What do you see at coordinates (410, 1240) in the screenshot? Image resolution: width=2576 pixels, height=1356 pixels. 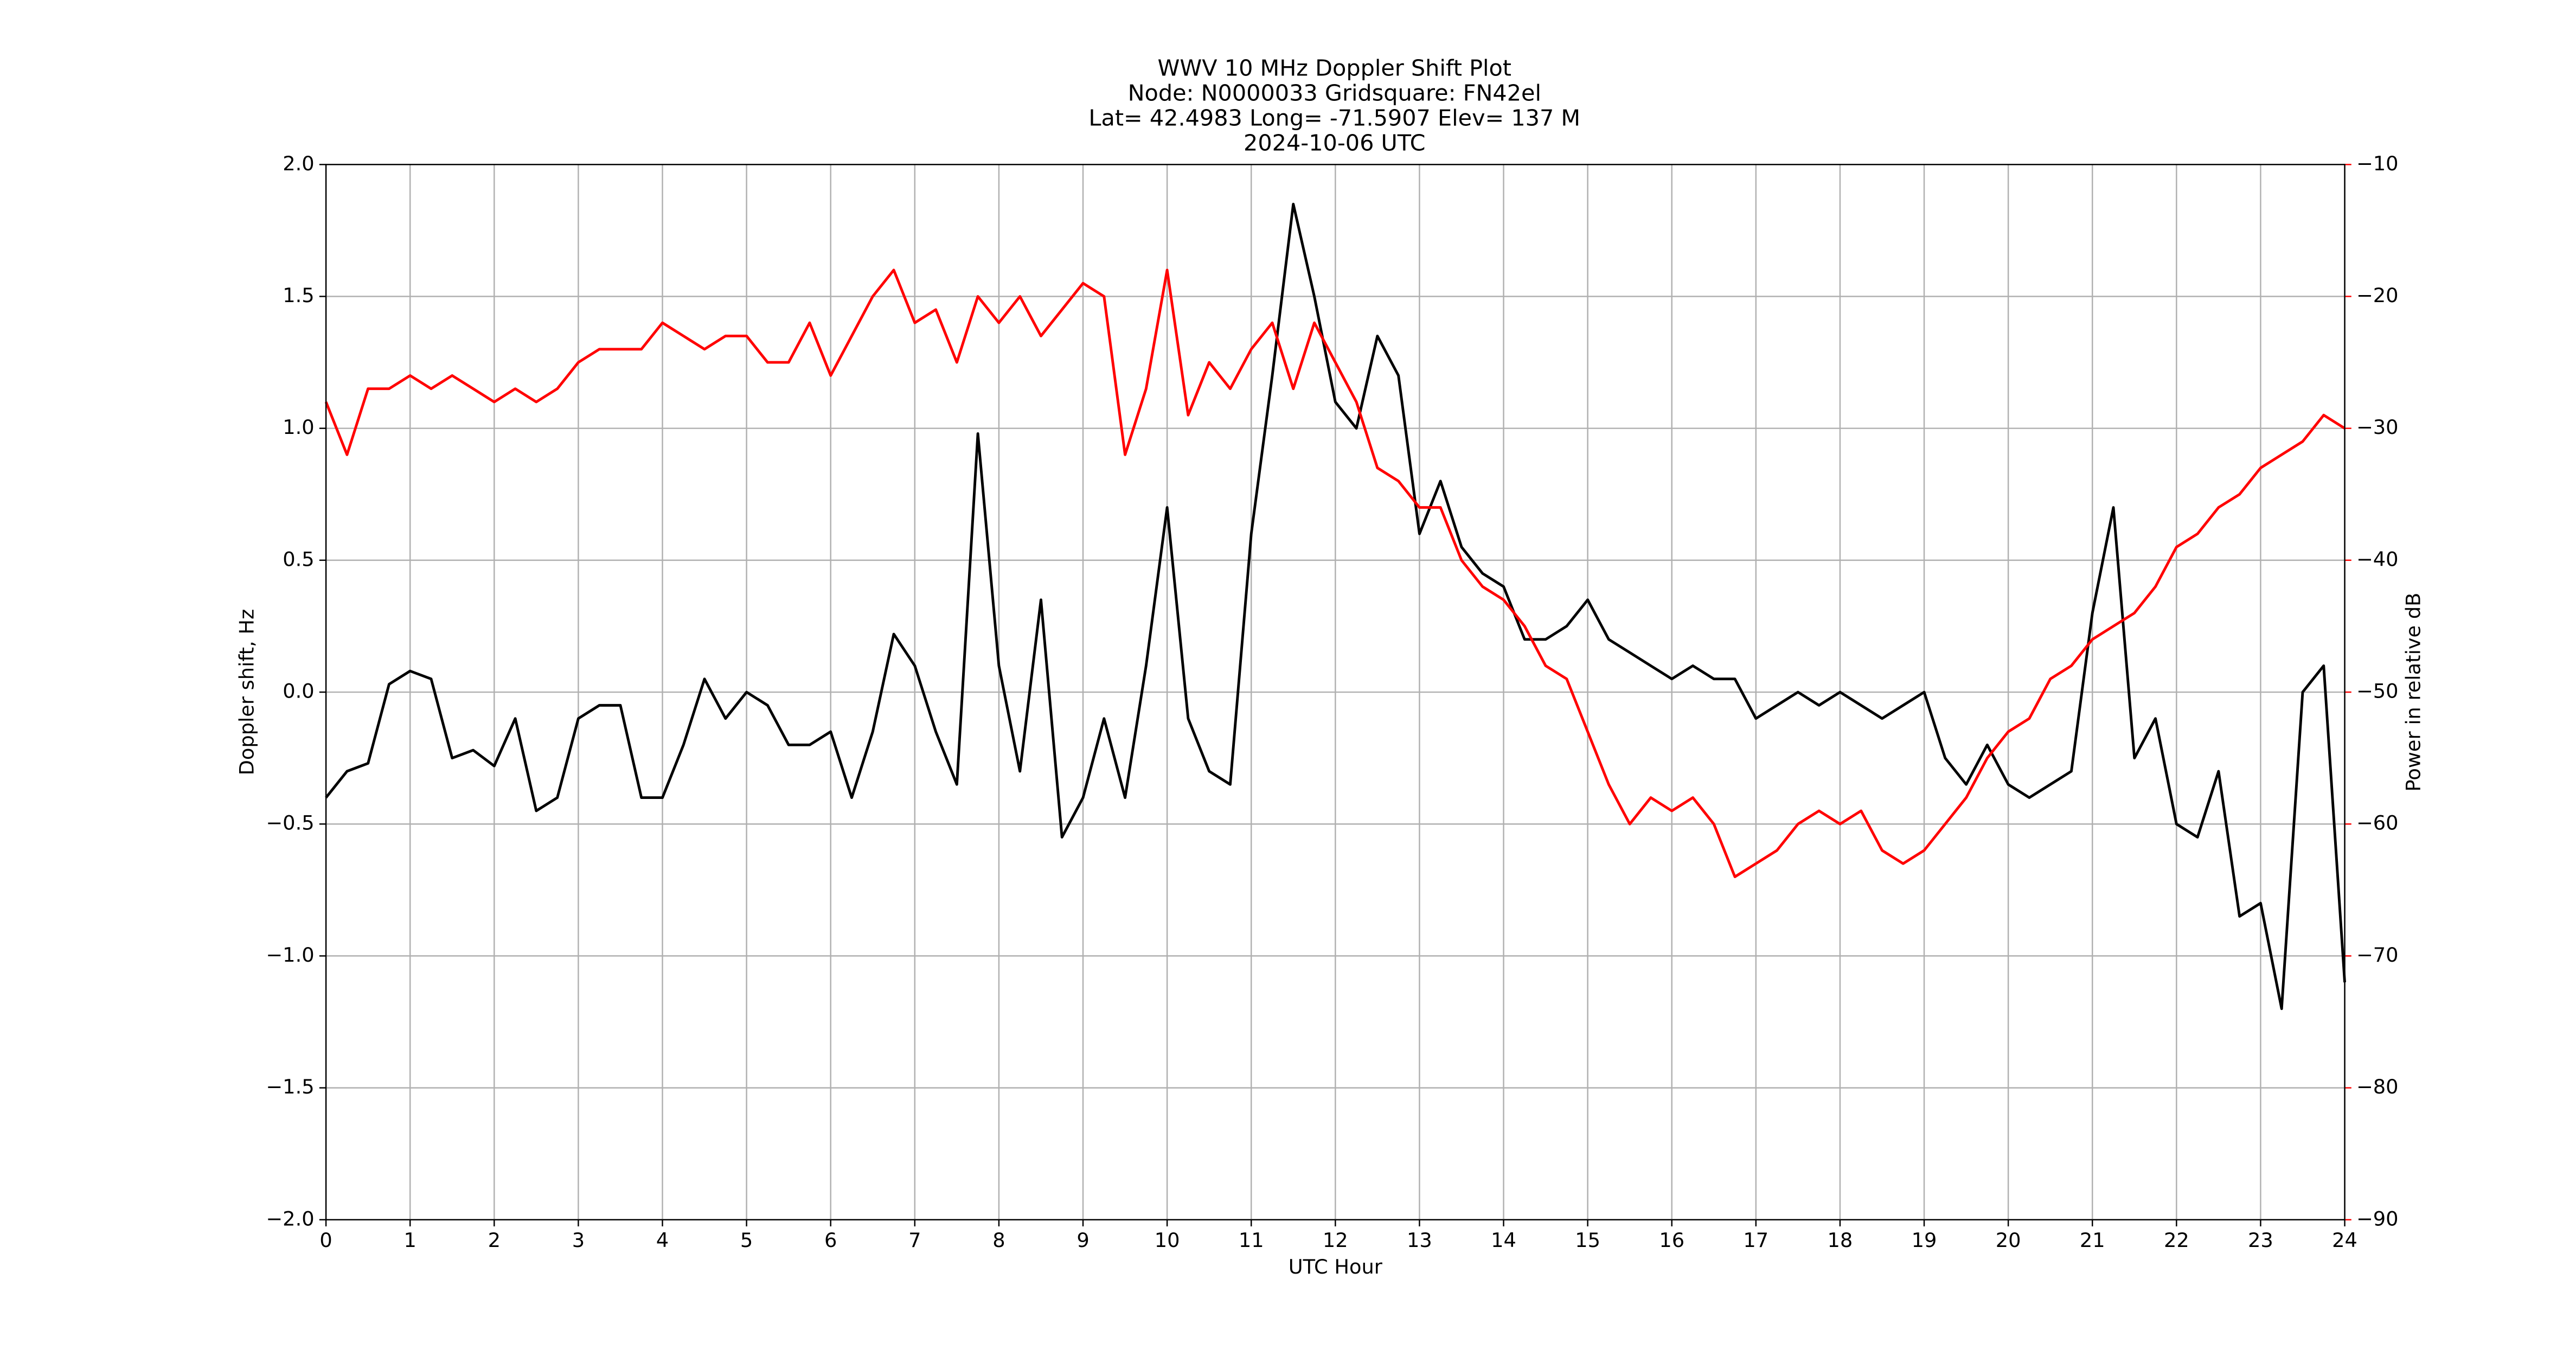 I see `x-tick-label: 1` at bounding box center [410, 1240].